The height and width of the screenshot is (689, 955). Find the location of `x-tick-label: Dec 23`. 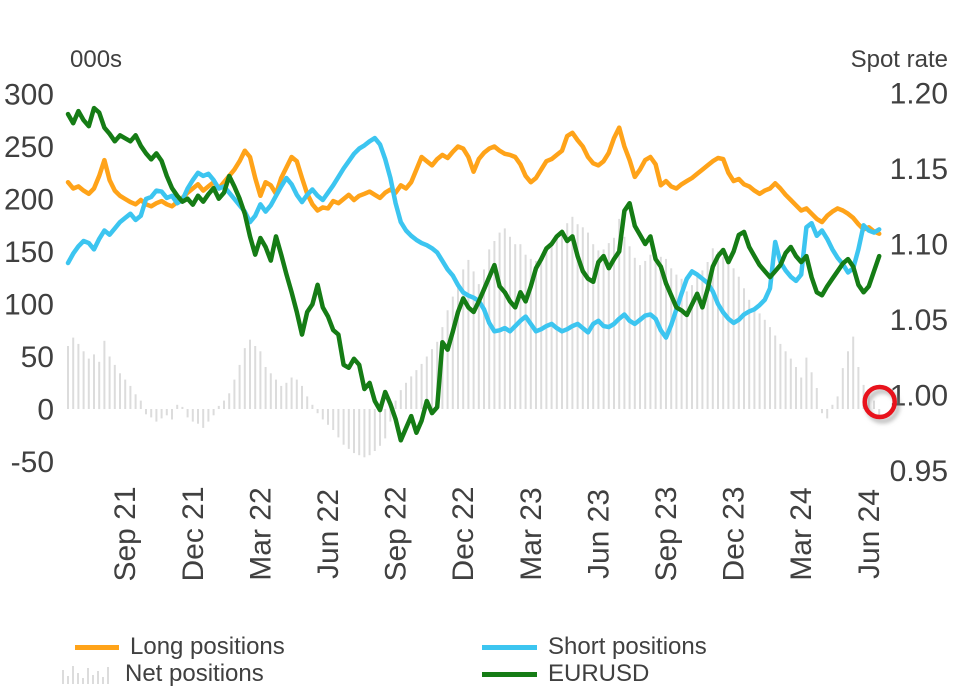

x-tick-label: Dec 23 is located at coordinates (734, 533).